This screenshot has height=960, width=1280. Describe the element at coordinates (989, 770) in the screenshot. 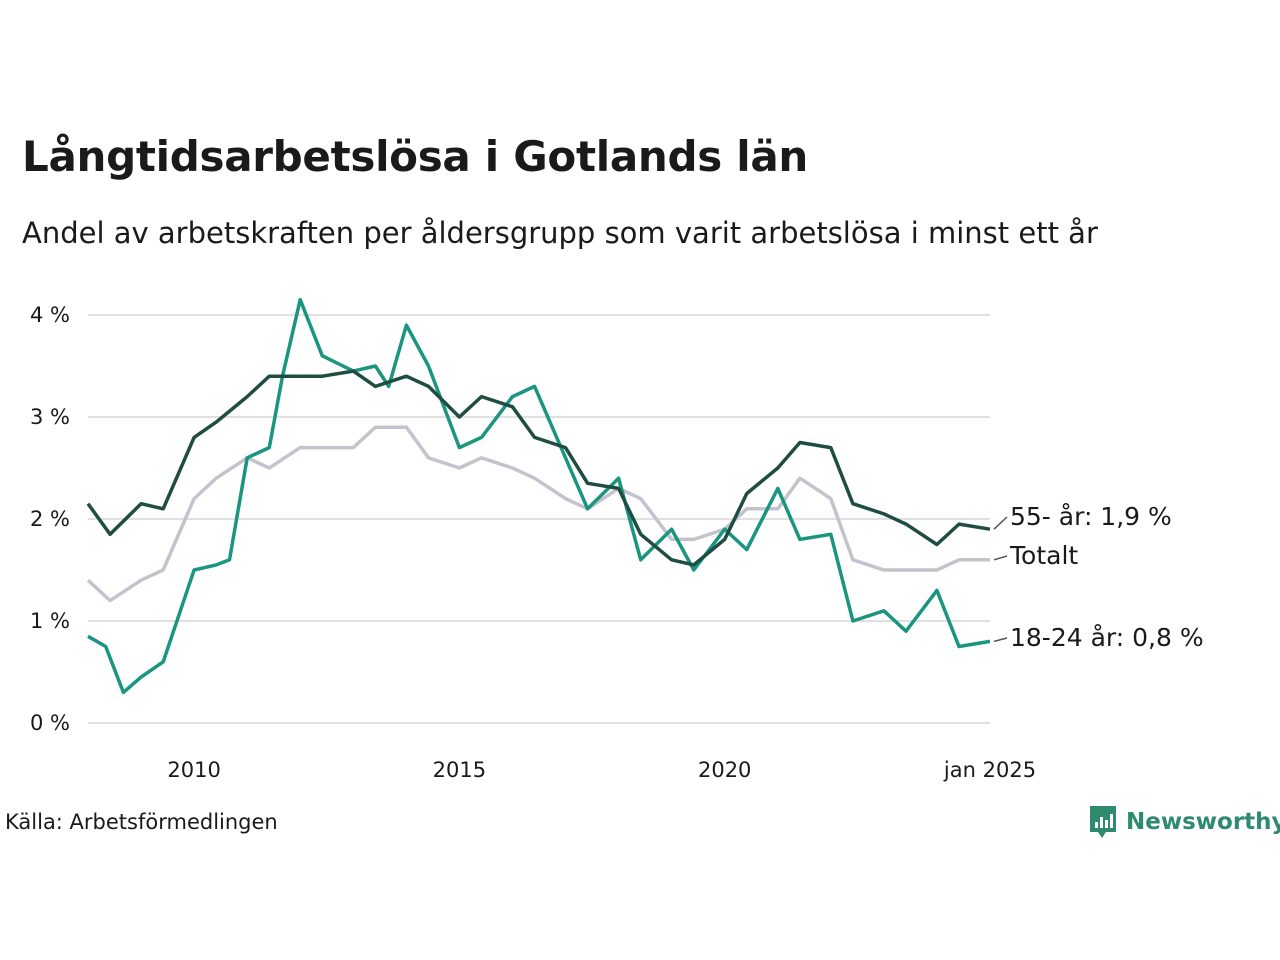

I see `x-tick-label: jan 2025` at that location.